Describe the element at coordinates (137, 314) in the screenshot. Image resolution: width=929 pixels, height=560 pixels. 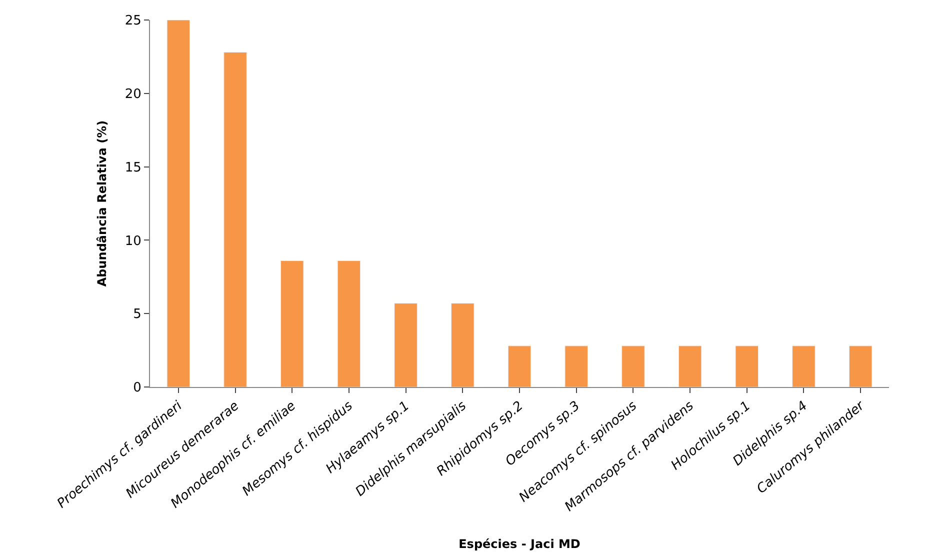
I see `y-tick-label: 5` at that location.